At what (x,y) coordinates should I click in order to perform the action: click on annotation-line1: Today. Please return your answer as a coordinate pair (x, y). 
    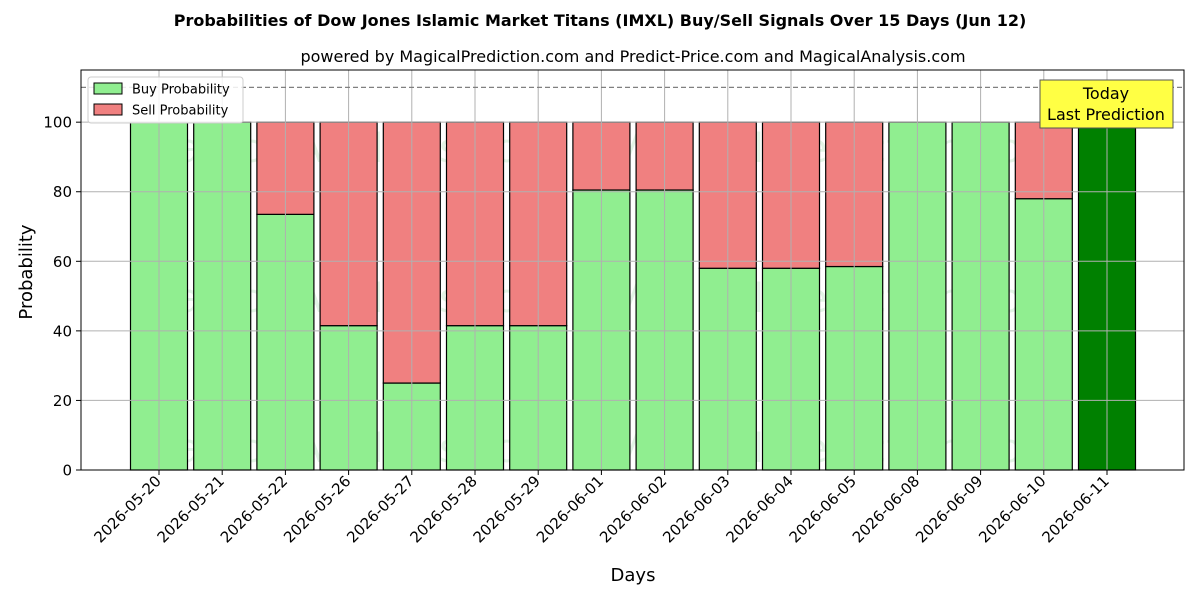
    Looking at the image, I should click on (1105, 93).